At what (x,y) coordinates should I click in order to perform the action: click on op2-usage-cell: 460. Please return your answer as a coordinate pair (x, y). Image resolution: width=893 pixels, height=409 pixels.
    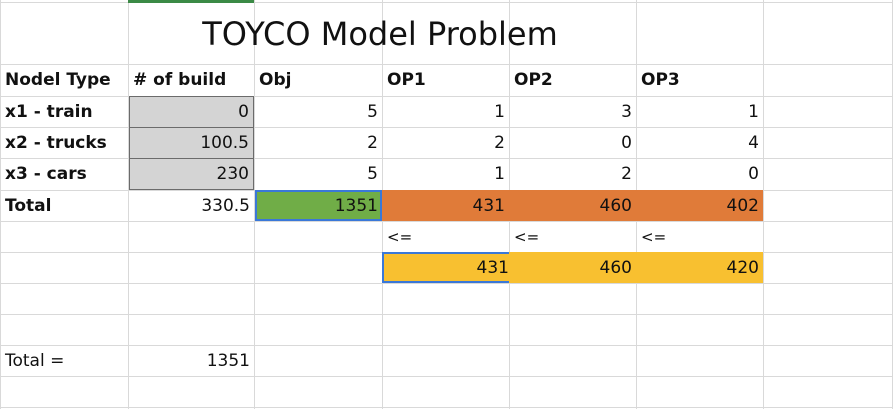
    Looking at the image, I should click on (572, 205).